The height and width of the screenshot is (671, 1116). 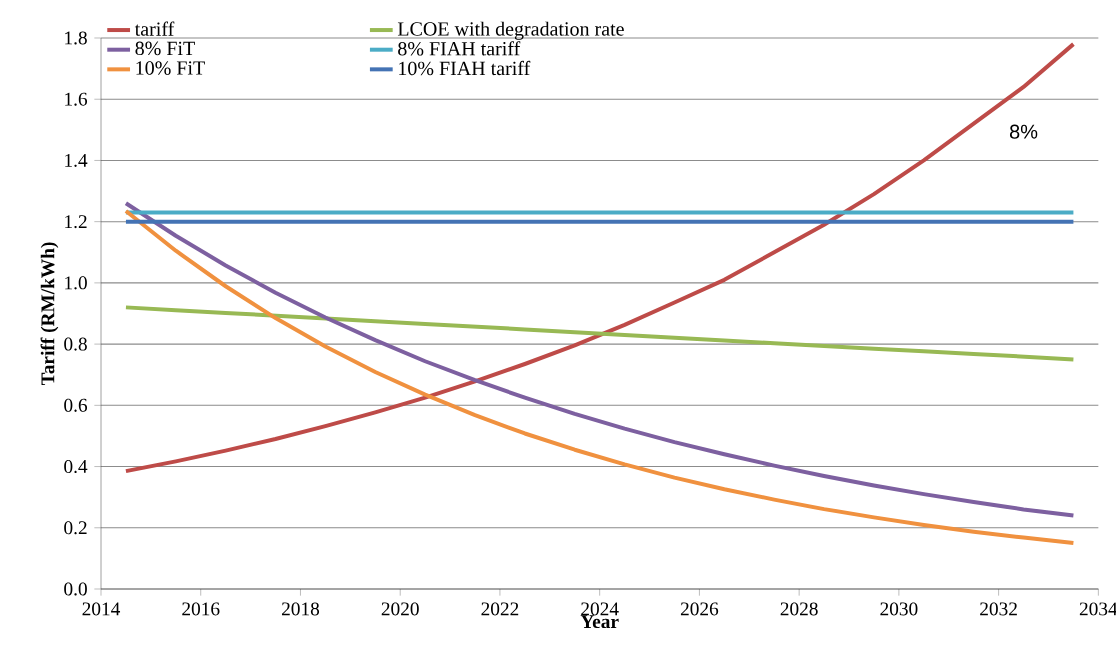 What do you see at coordinates (1023, 131) in the screenshot?
I see `annotation: 8%` at bounding box center [1023, 131].